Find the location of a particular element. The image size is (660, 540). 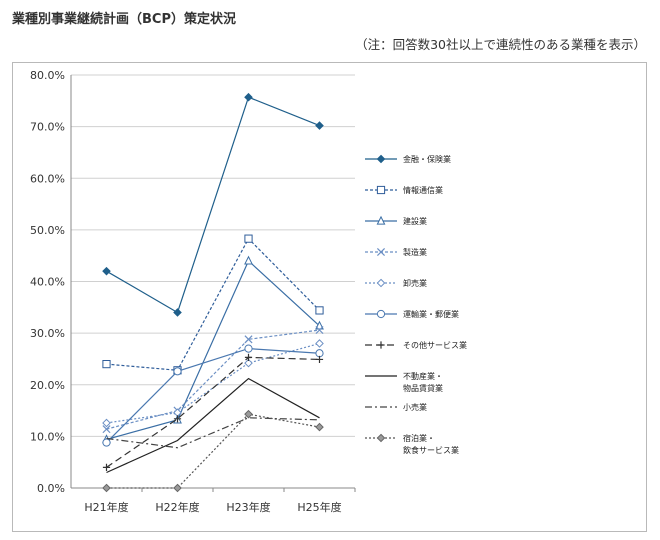

y-tick-label: 50.0% is located at coordinates (47, 230).